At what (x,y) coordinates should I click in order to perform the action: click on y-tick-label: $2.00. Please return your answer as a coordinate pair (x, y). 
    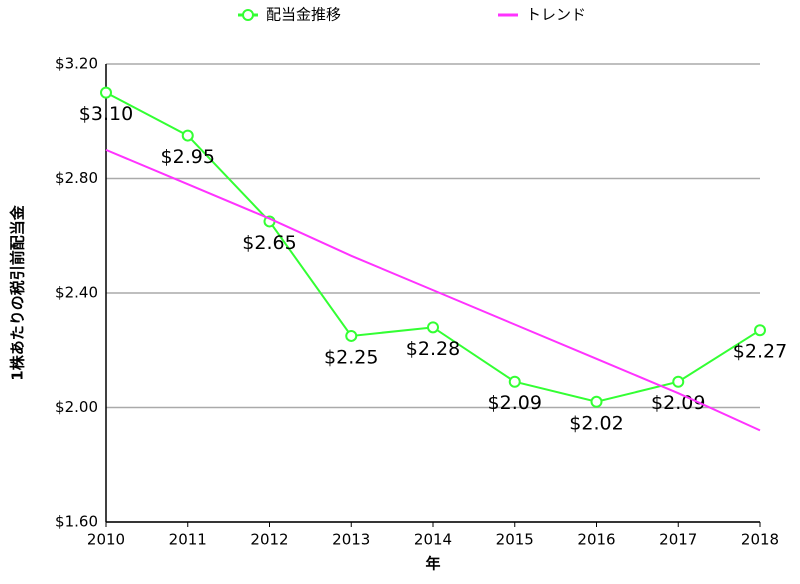
    Looking at the image, I should click on (76, 407).